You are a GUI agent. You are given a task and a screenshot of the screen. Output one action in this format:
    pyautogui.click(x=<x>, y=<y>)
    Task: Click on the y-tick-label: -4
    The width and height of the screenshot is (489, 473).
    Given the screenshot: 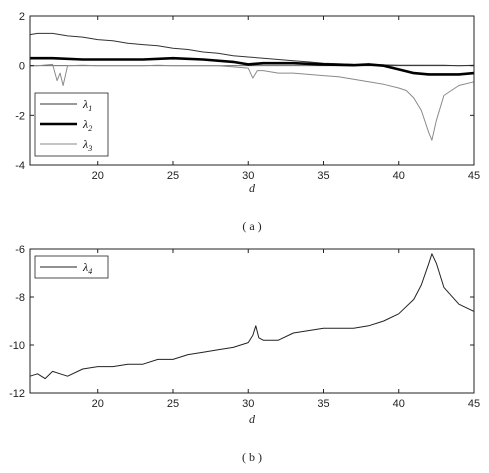 What is the action you would take?
    pyautogui.click(x=20, y=166)
    